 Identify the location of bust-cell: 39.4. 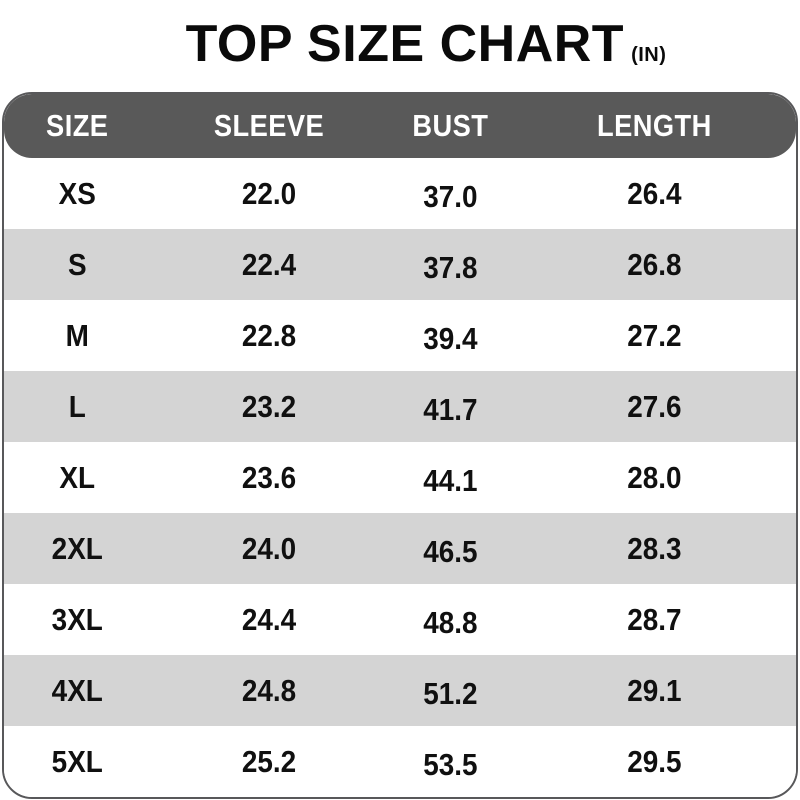
(450, 338).